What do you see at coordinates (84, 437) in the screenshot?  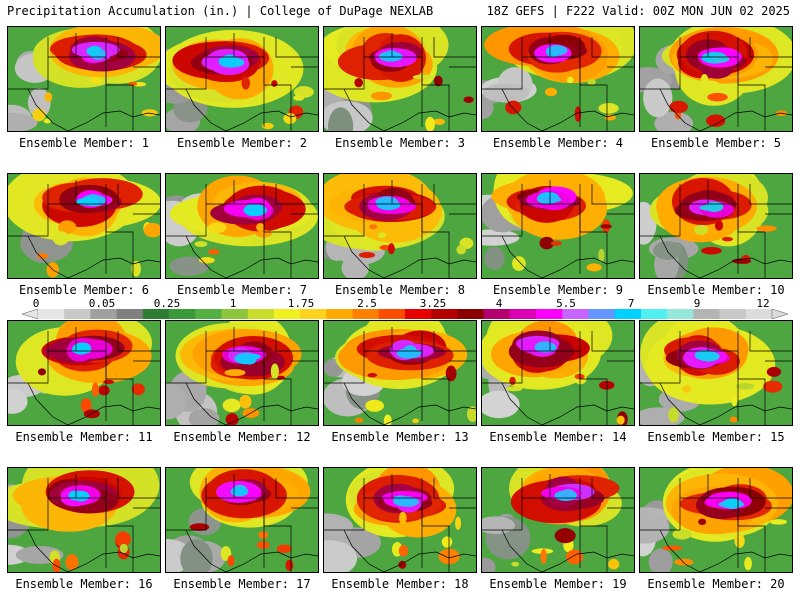 I see `ensemble-member-label: Ensemble Member: 11` at bounding box center [84, 437].